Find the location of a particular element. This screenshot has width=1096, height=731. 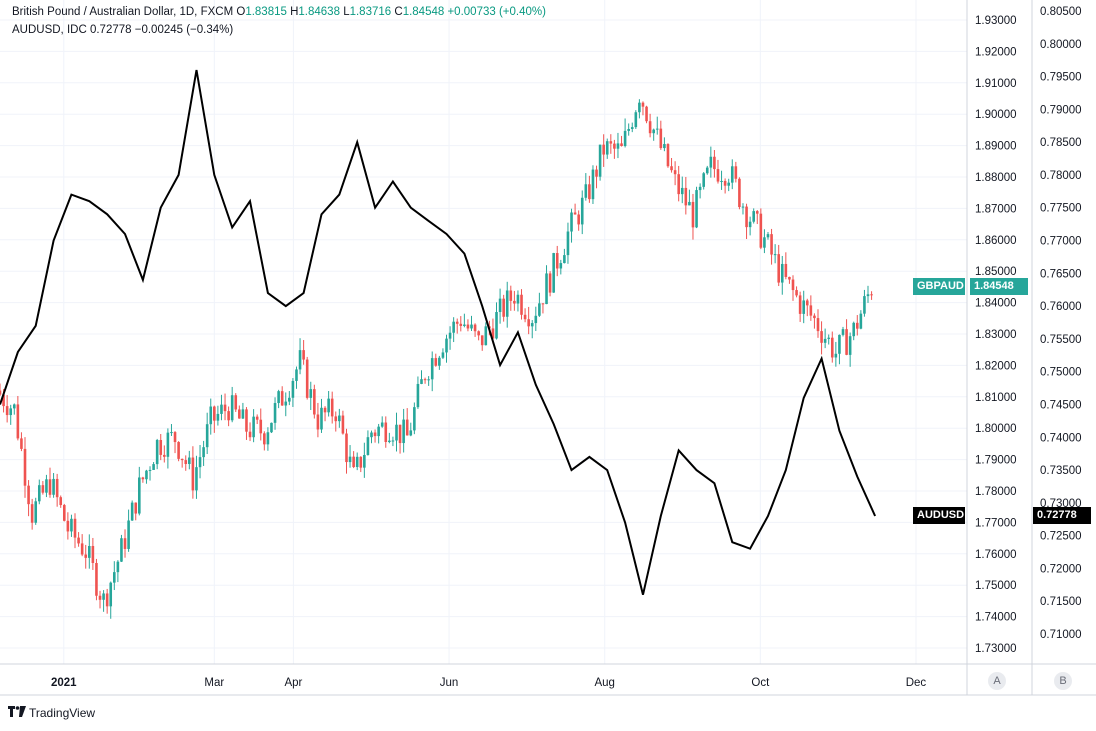

legend-low-label: L is located at coordinates (346, 12).